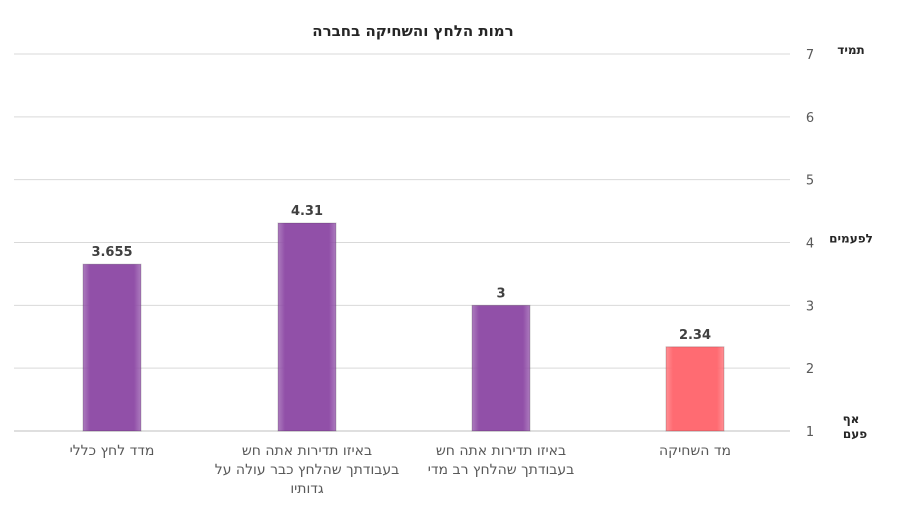 Image resolution: width=900 pixels, height=506 pixels. Describe the element at coordinates (695, 335) in the screenshot. I see `data-label: 2.34` at that location.